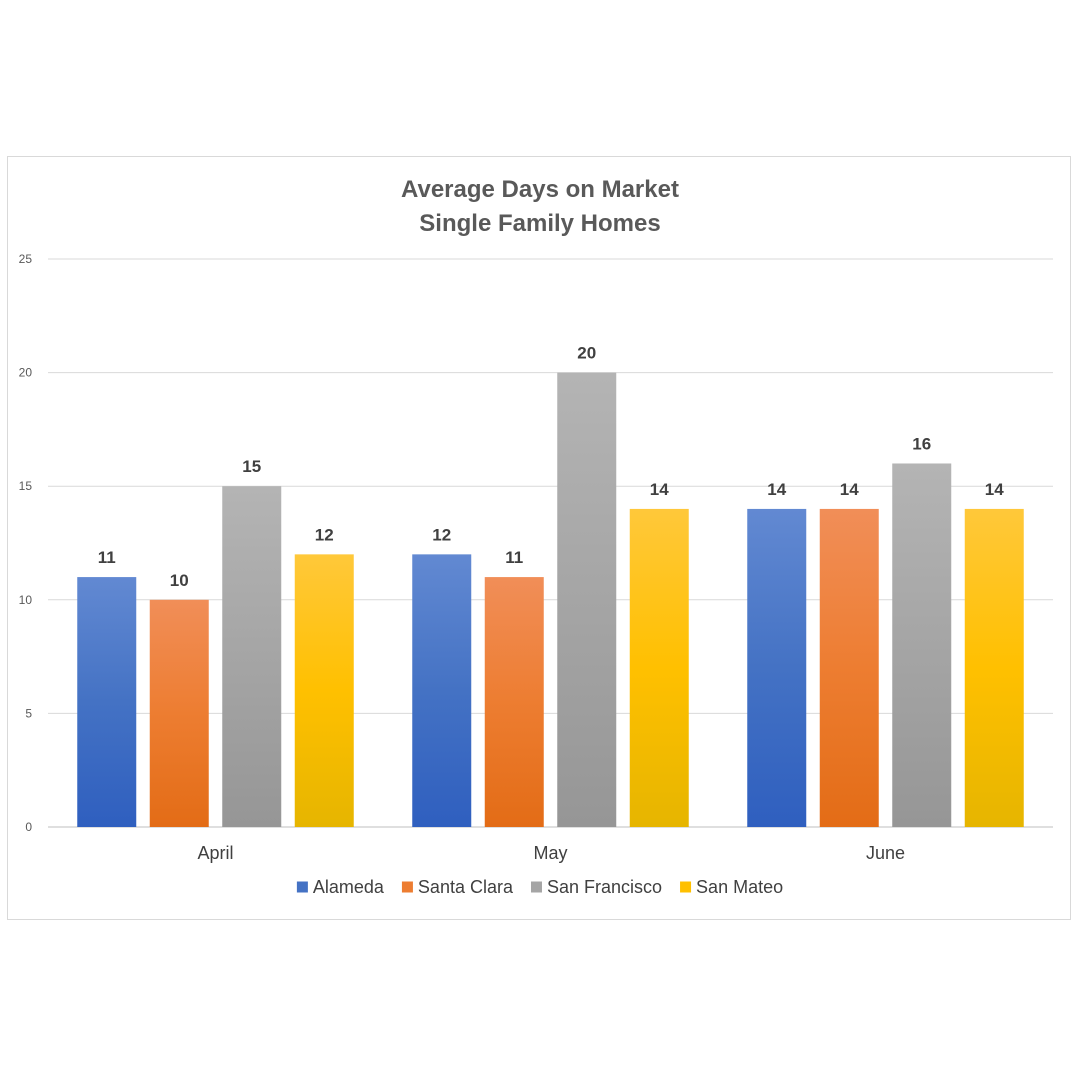 The height and width of the screenshot is (1080, 1080). Describe the element at coordinates (539, 223) in the screenshot. I see `chart-title-line-2: Single Family Homes` at that location.